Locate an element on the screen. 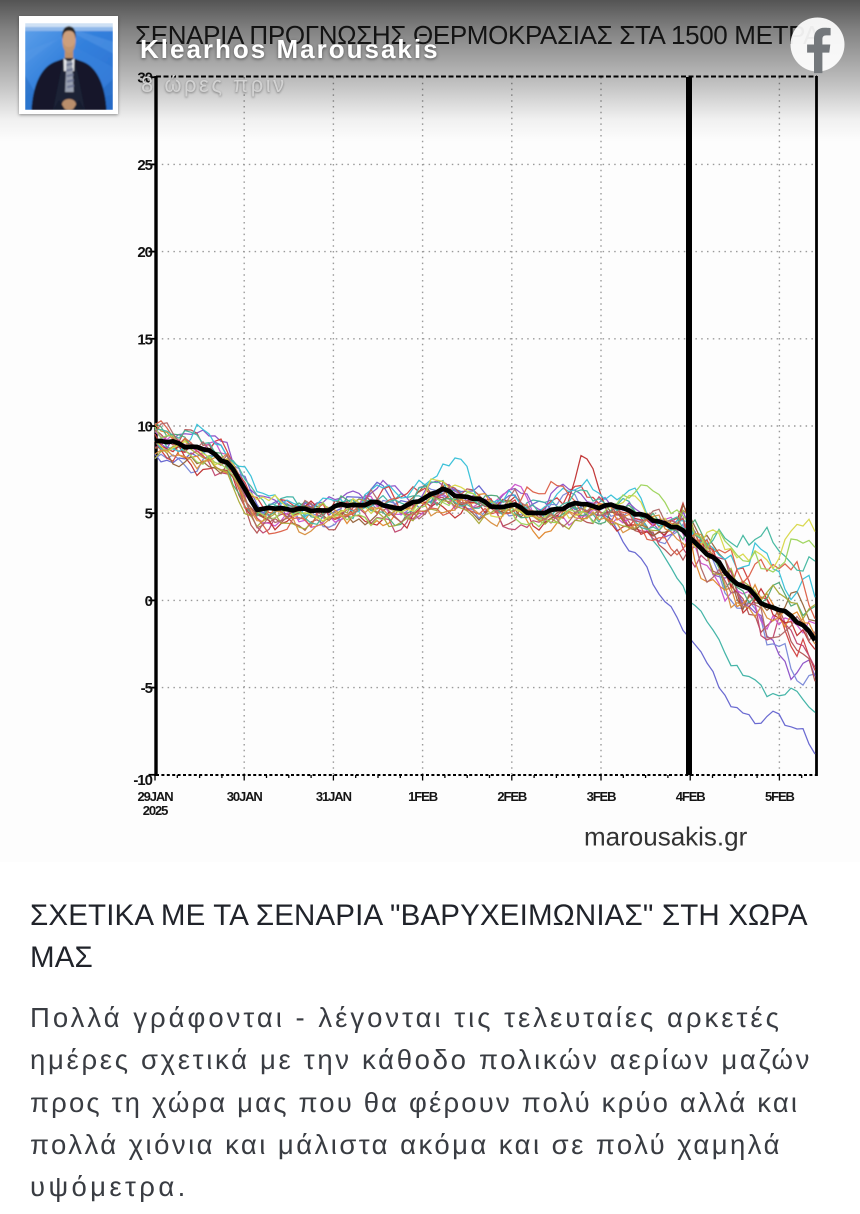  svg-text: 31JAN is located at coordinates (334, 796).